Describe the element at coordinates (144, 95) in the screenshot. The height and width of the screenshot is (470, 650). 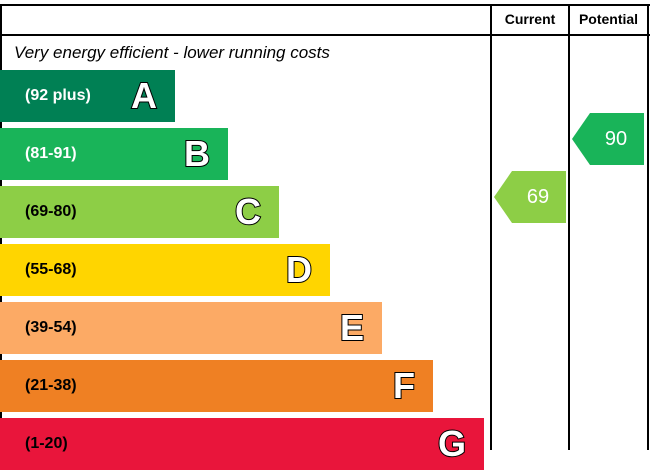
I see `band-a-letter: A` at that location.